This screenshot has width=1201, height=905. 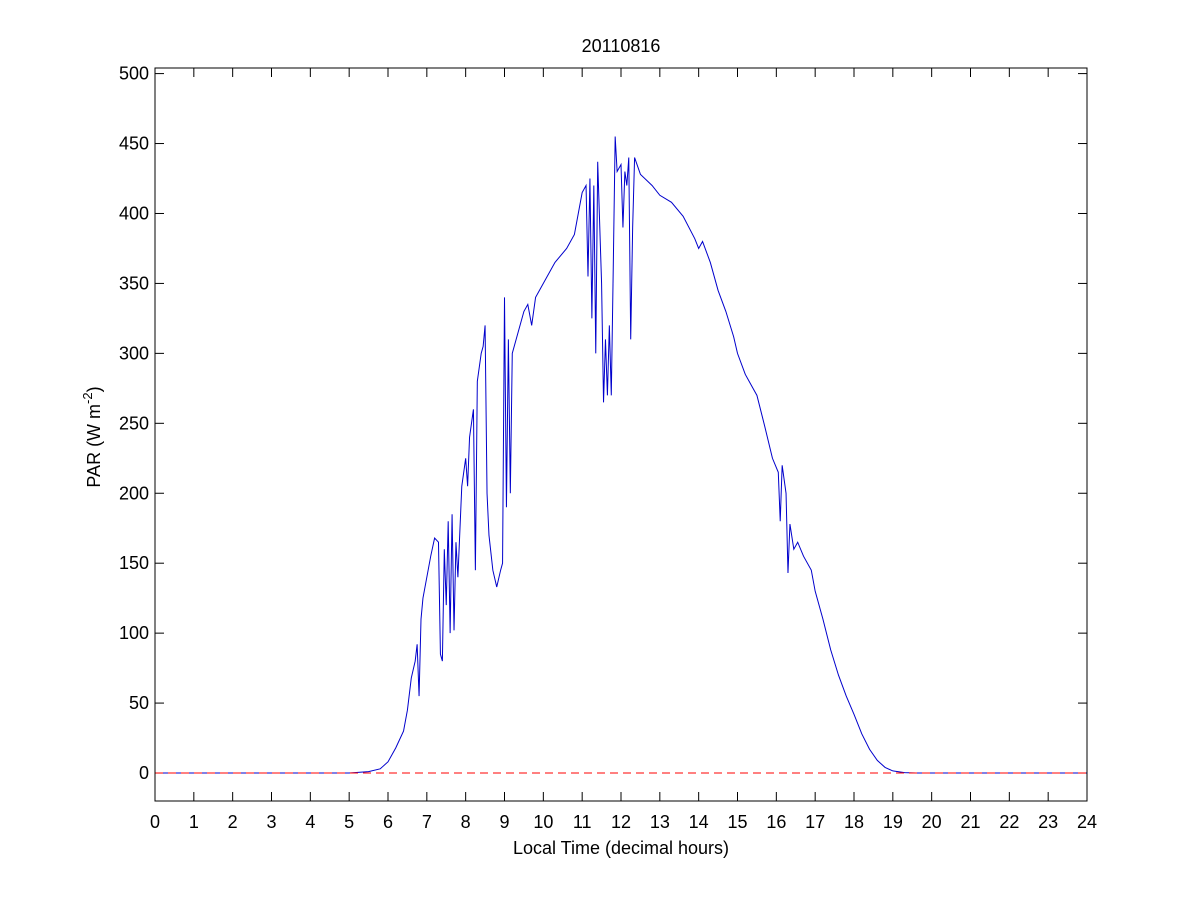 What do you see at coordinates (134, 493) in the screenshot?
I see `y-tick-label: 200` at bounding box center [134, 493].